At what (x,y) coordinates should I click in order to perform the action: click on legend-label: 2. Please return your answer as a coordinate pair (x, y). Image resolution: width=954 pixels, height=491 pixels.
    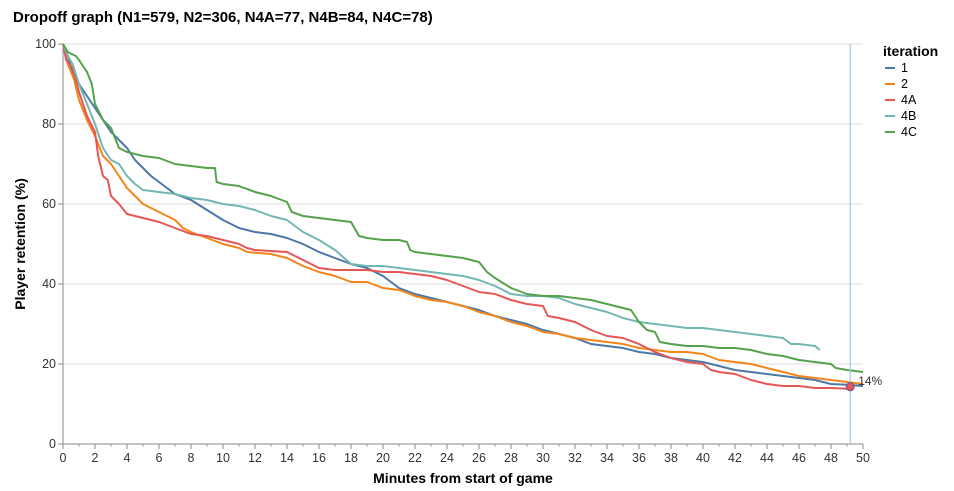
    Looking at the image, I should click on (904, 84).